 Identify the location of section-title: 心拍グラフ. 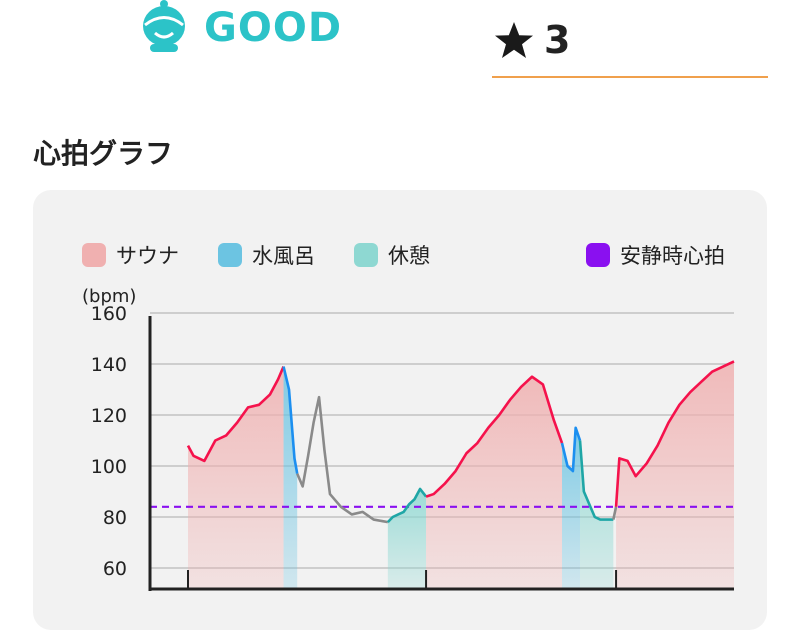
(103, 153).